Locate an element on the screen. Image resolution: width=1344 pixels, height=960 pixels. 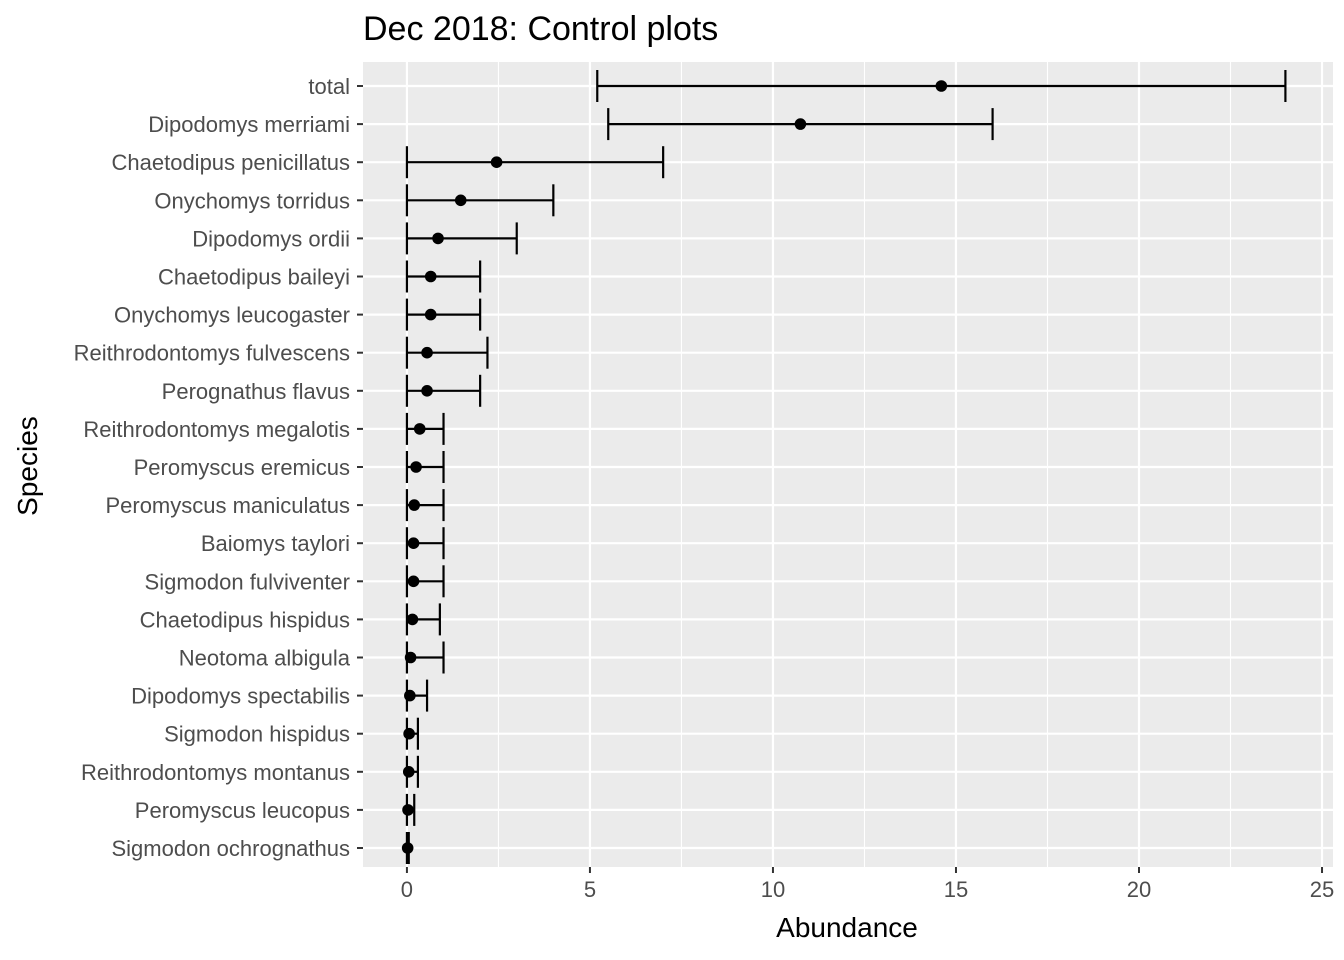
y-tick-label: Sigmodon ochrognathus is located at coordinates (231, 848).